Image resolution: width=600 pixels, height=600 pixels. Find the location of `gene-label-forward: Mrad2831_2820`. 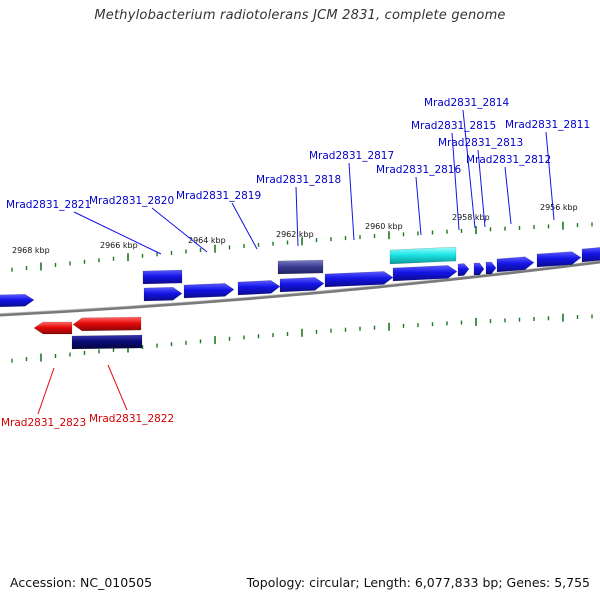

gene-label-forward: Mrad2831_2820 is located at coordinates (131, 201).